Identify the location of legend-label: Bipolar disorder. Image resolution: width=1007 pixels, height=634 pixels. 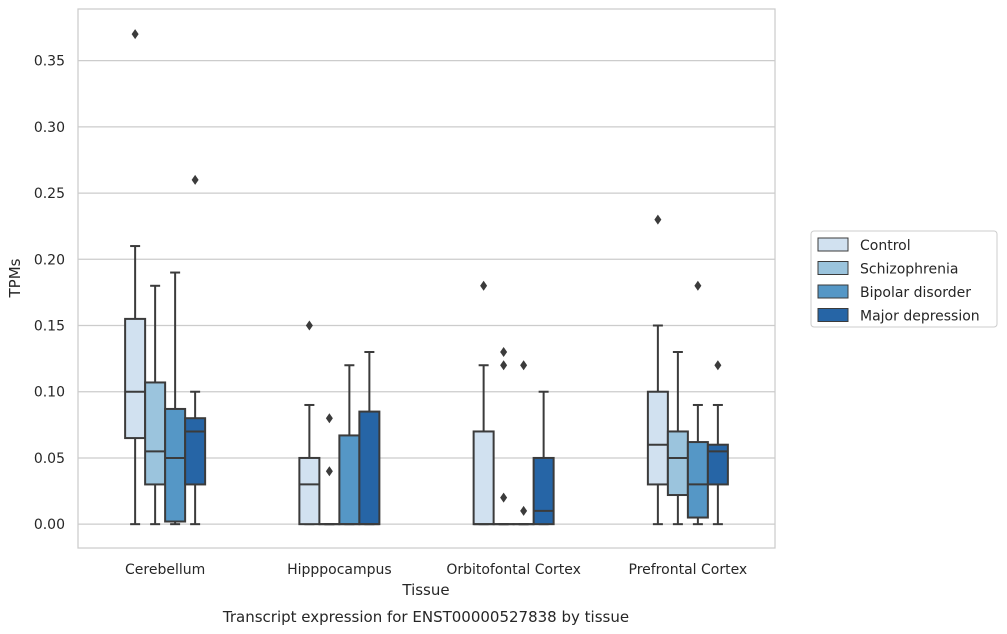
(915, 293).